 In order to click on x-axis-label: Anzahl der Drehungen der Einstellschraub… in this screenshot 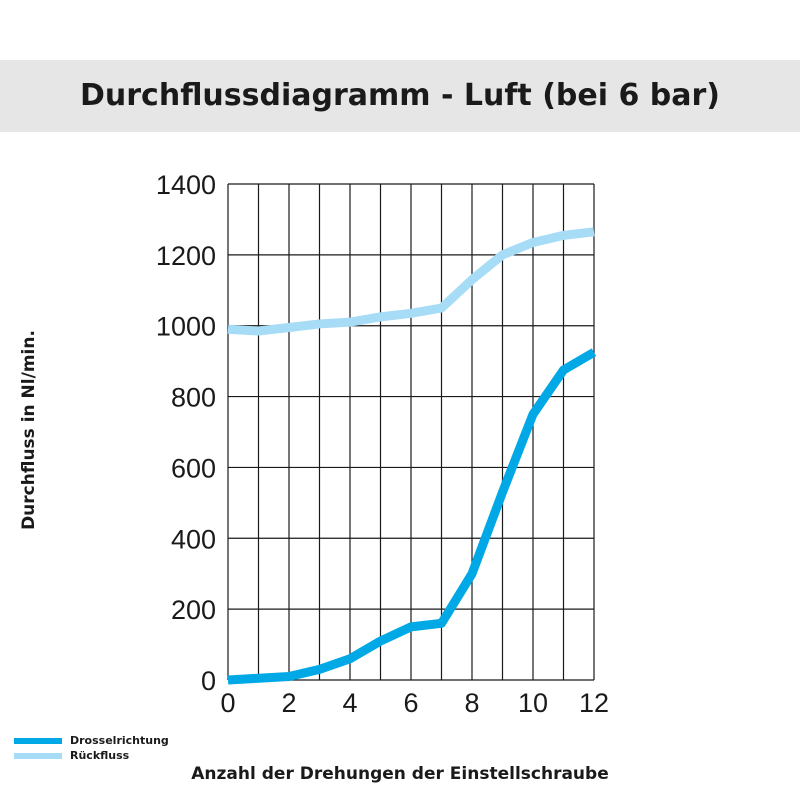, I will do `click(400, 774)`.